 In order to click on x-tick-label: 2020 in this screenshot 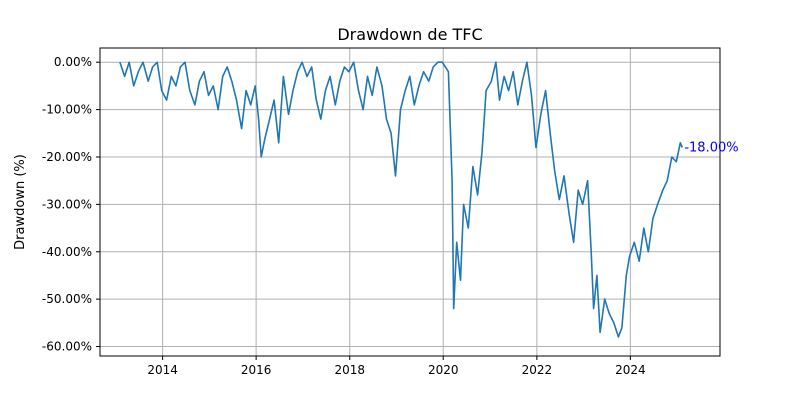, I will do `click(443, 370)`.